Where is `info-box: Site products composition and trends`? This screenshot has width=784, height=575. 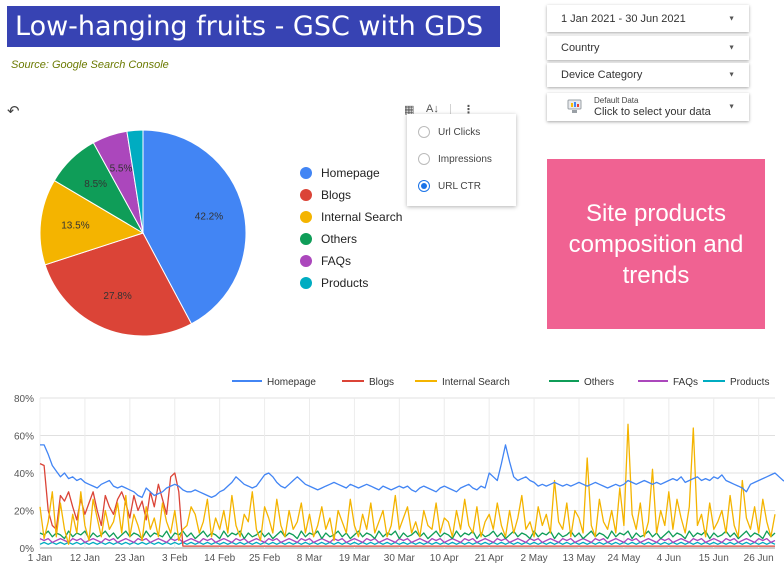 info-box: Site products composition and trends is located at coordinates (656, 244).